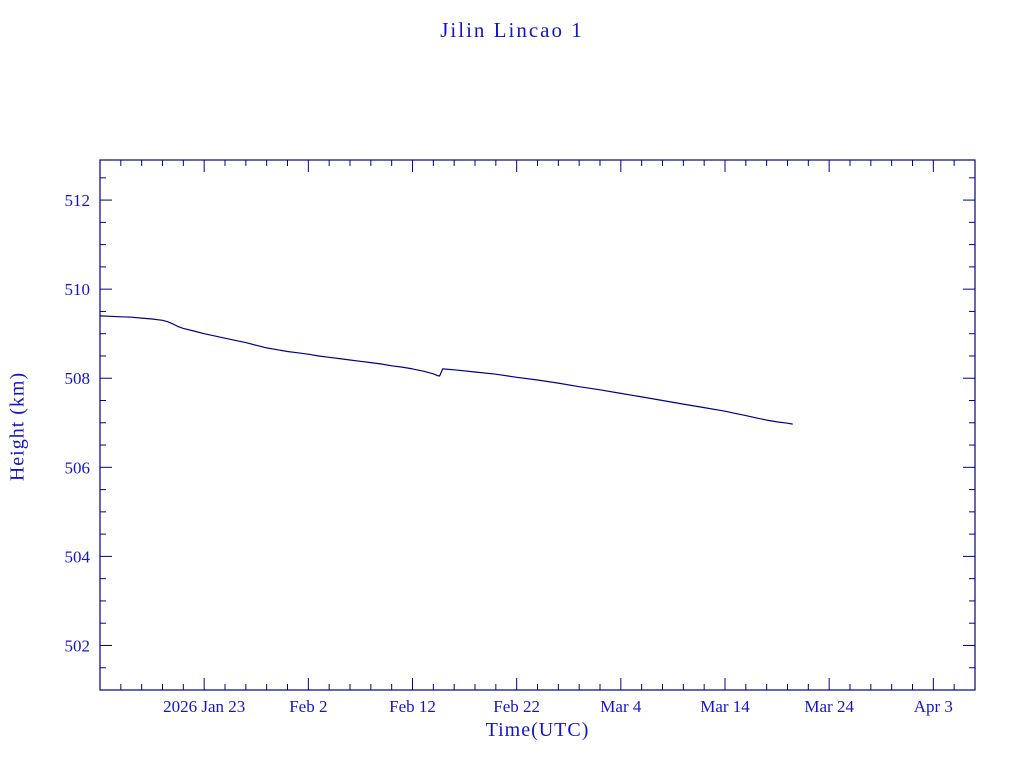 The width and height of the screenshot is (1024, 768). I want to click on x-tick-label: 2026 Jan 23, so click(204, 706).